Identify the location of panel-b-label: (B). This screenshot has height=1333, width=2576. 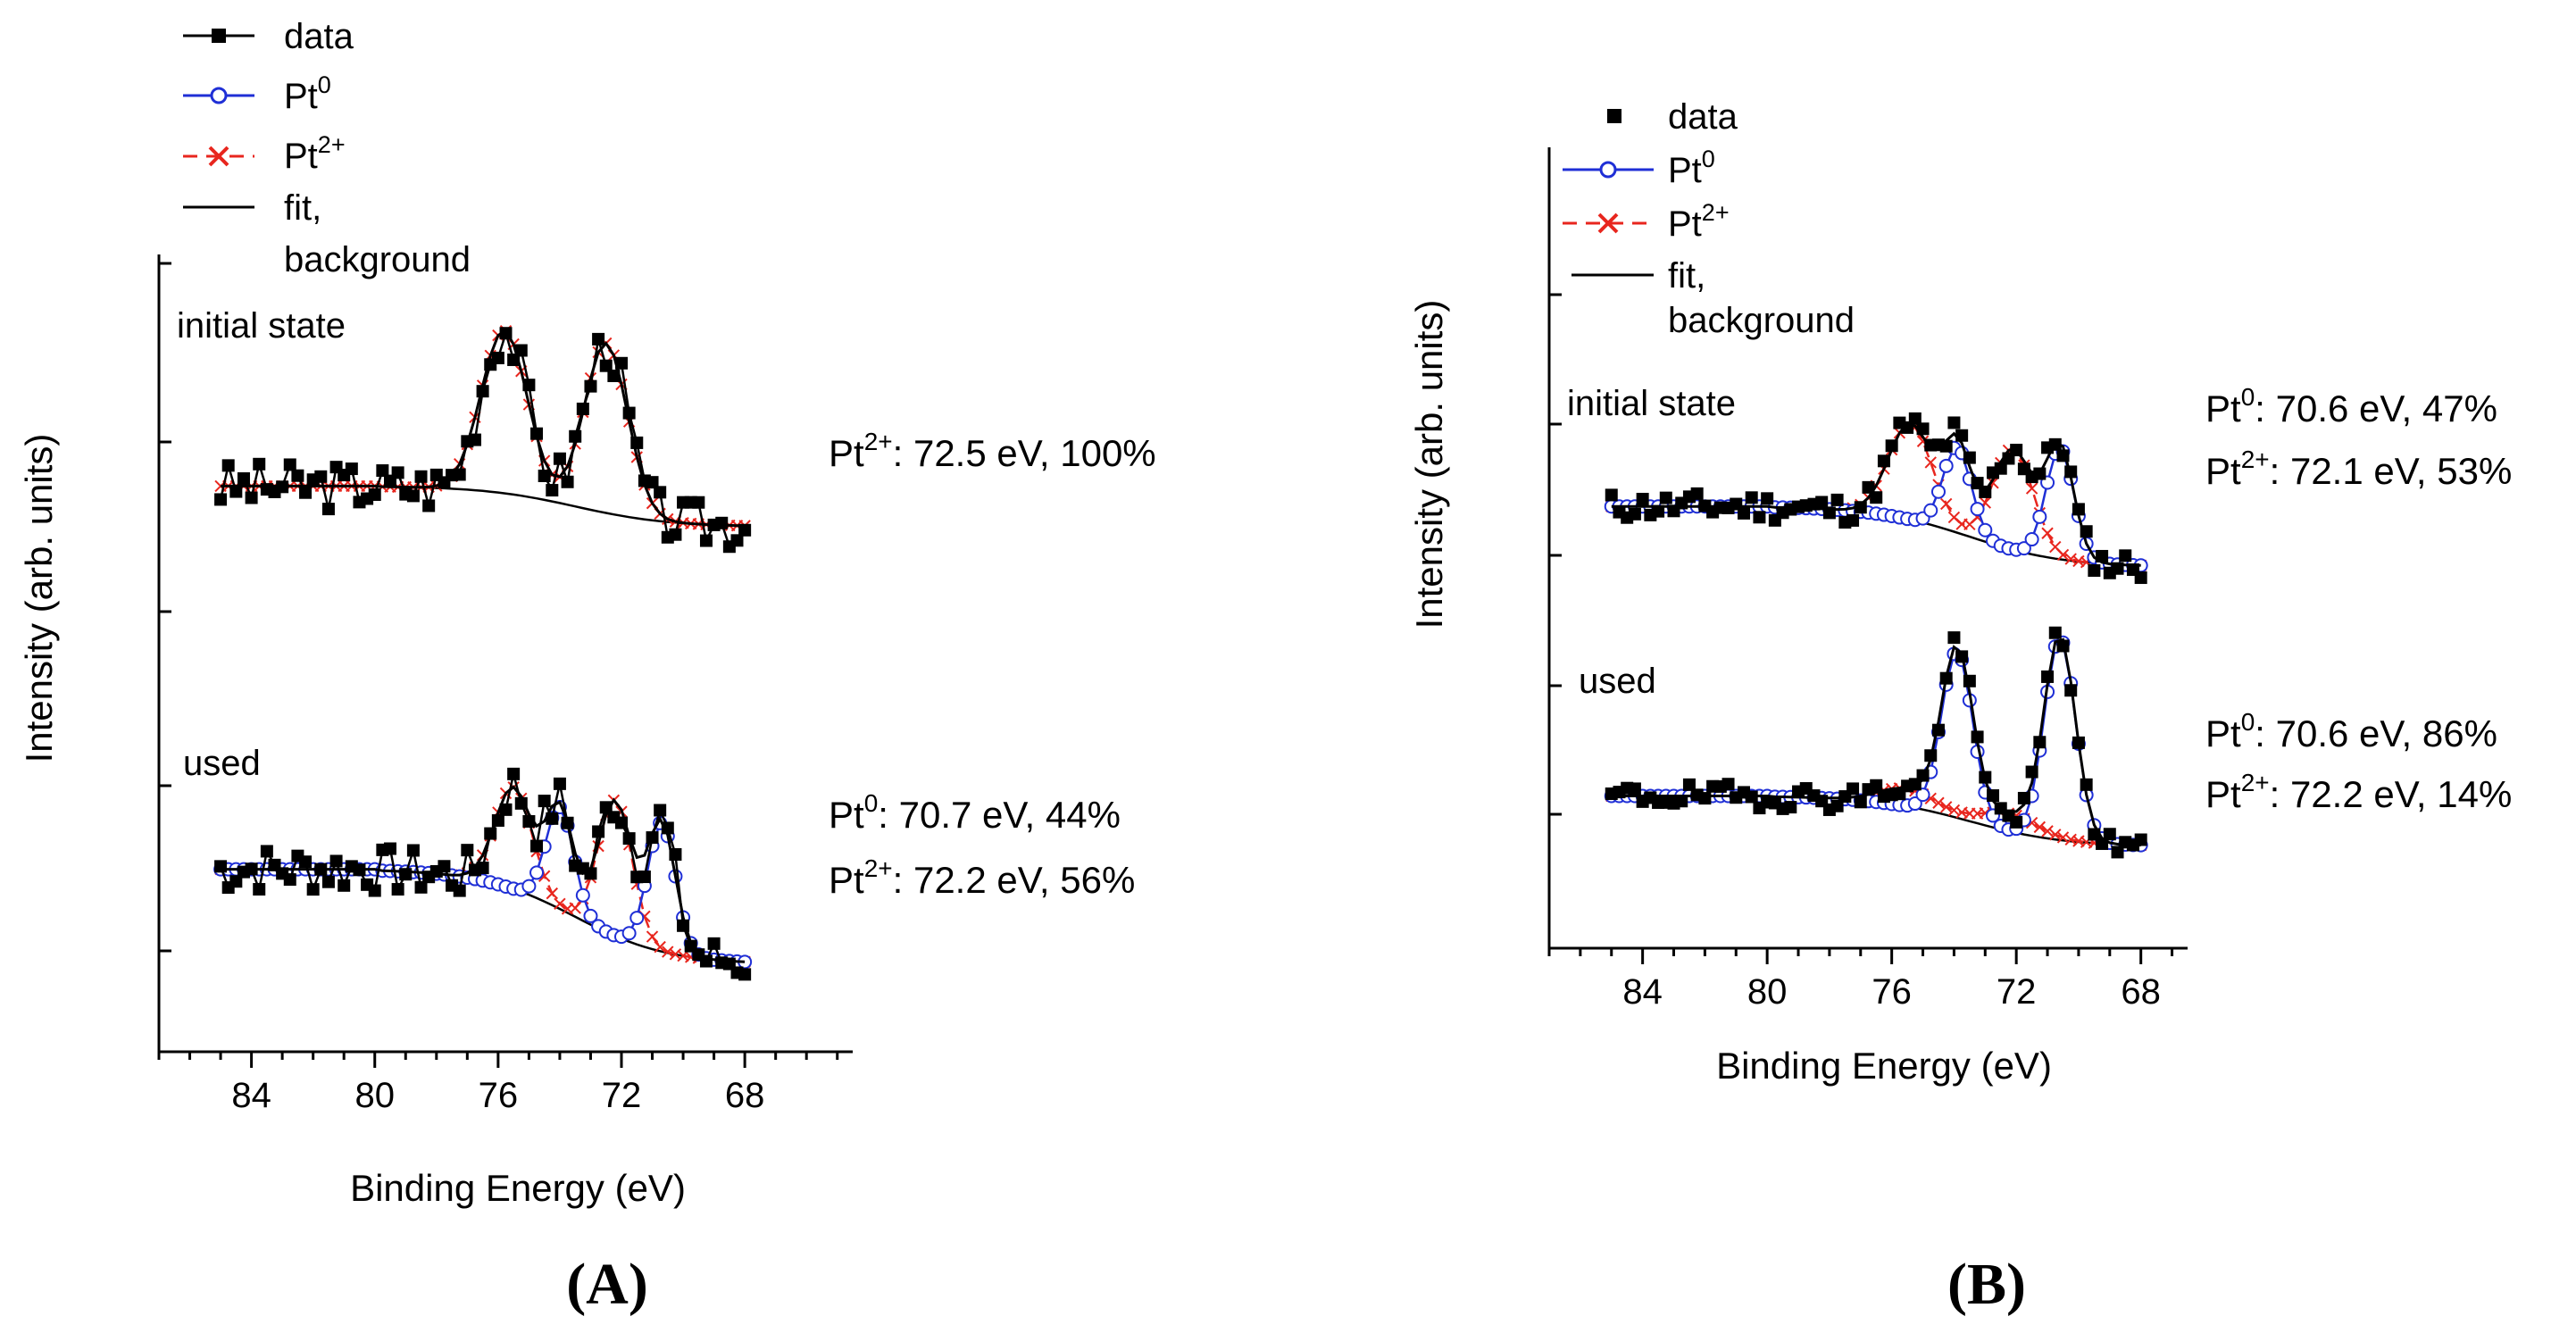
(1986, 1284).